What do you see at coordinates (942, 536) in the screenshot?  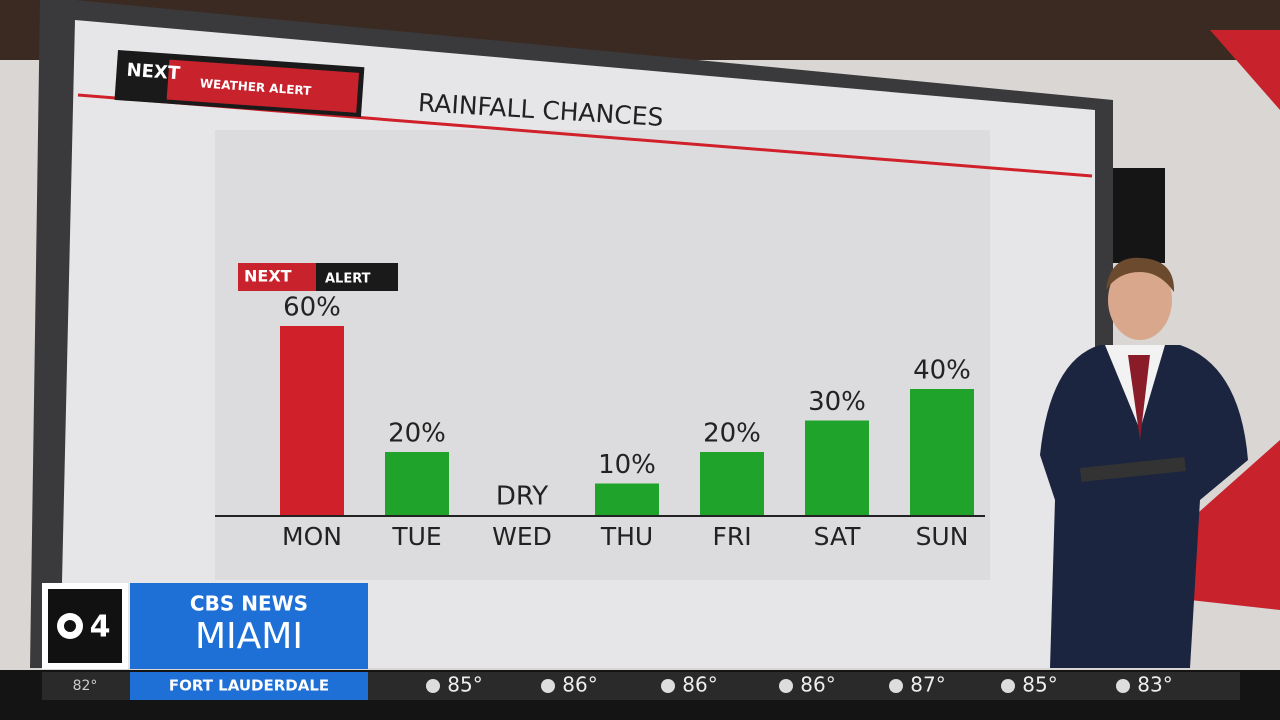 I see `x-tick-label: SUN` at bounding box center [942, 536].